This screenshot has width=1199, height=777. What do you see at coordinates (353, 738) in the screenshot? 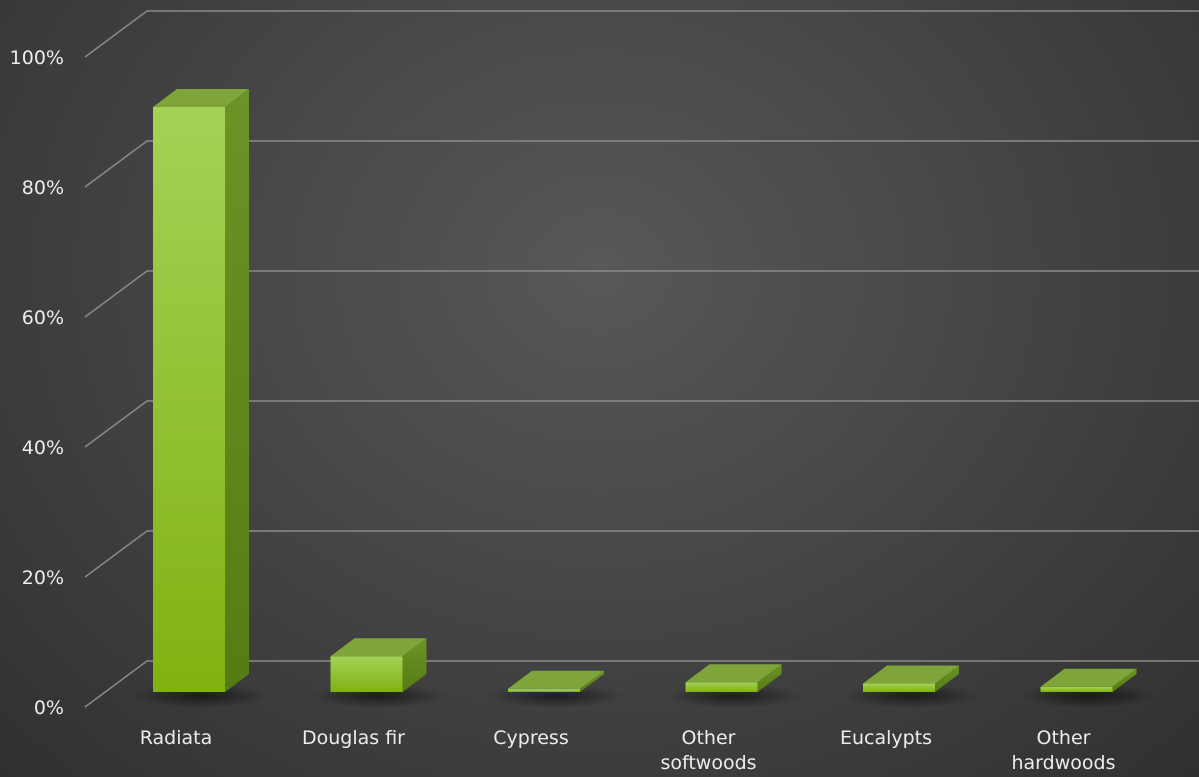
I see `x-category-label: Douglas fir` at bounding box center [353, 738].